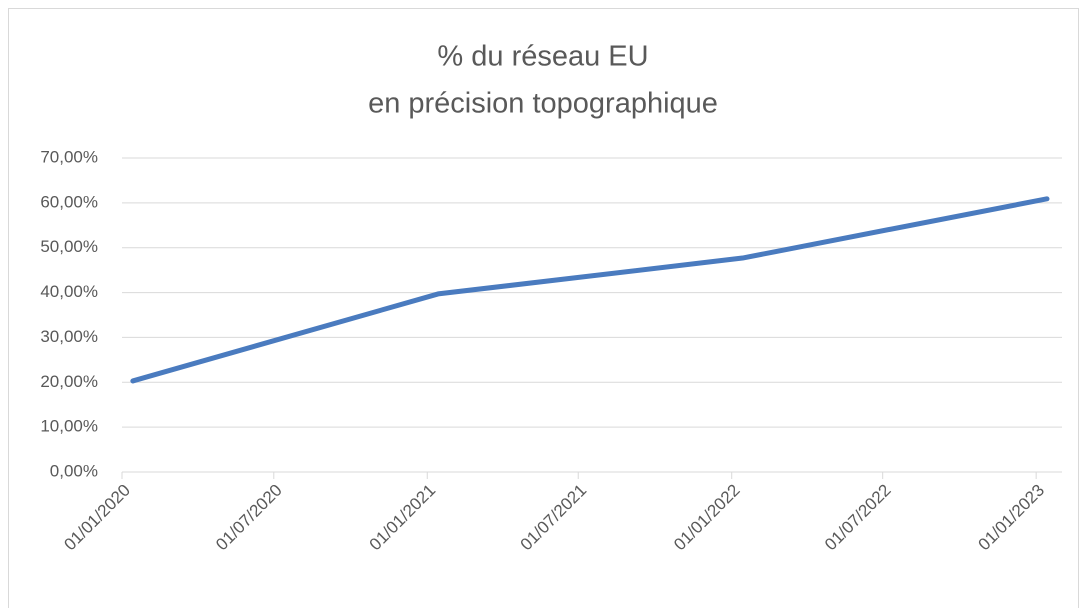 This screenshot has height=608, width=1087. Describe the element at coordinates (69, 381) in the screenshot. I see `y-tick-label: 20,00%` at that location.